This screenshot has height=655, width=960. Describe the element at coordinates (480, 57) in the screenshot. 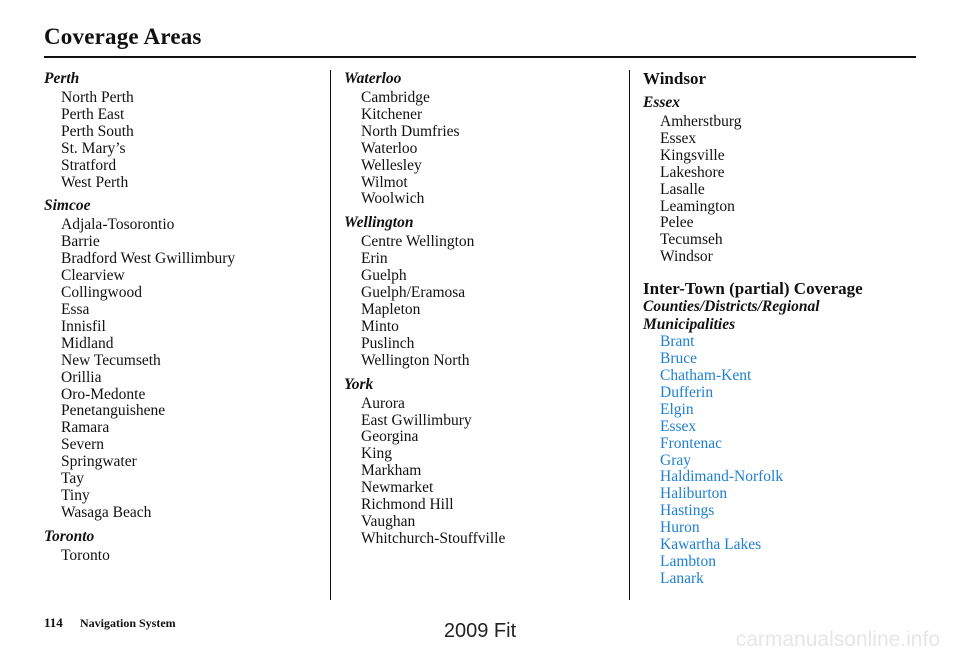

I see `title-divider` at that location.